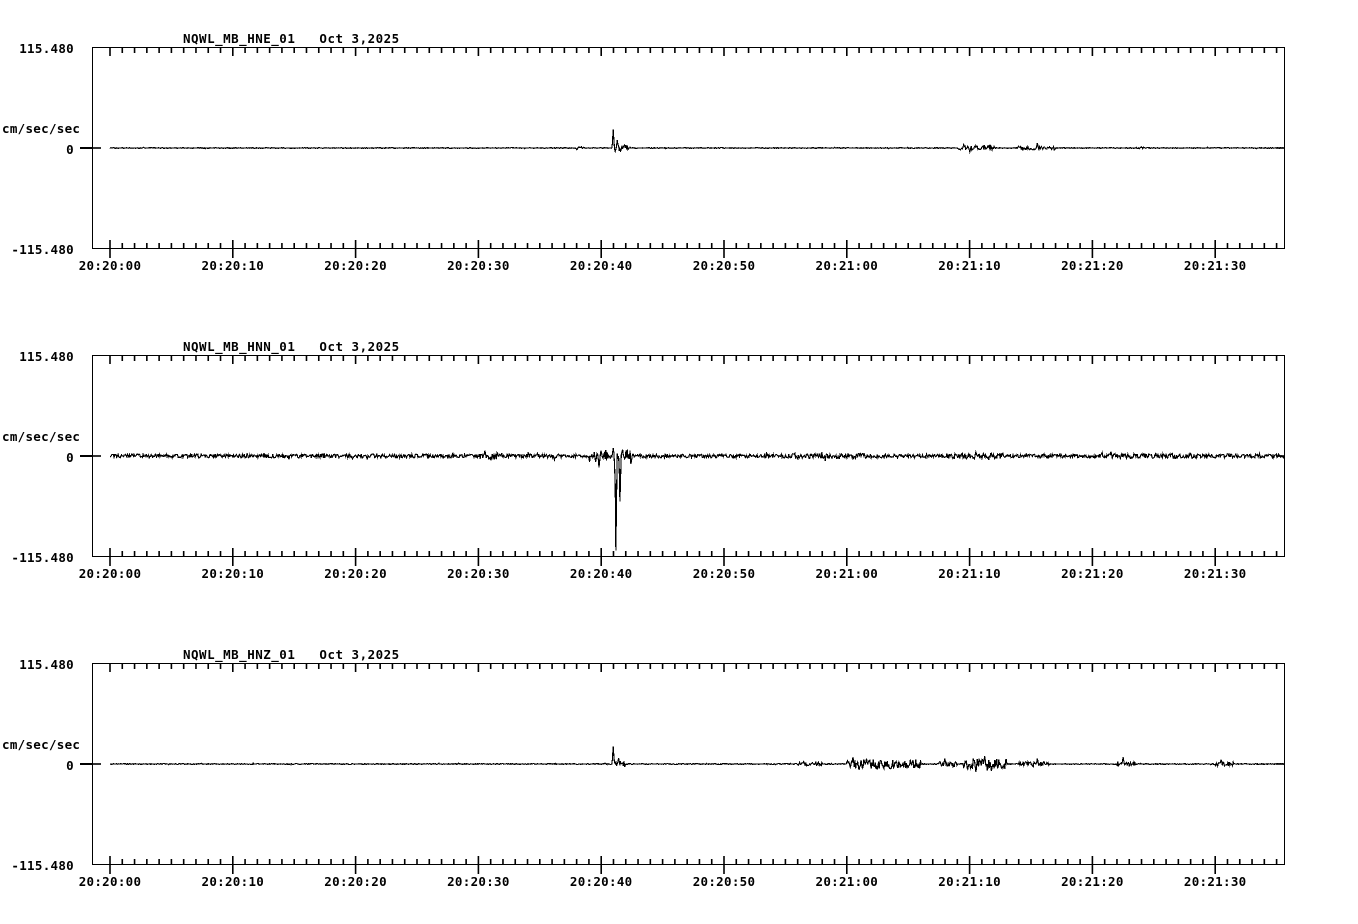 The width and height of the screenshot is (1358, 924). Describe the element at coordinates (70, 149) in the screenshot. I see `y-axis-zero-label-hne: 0` at that location.